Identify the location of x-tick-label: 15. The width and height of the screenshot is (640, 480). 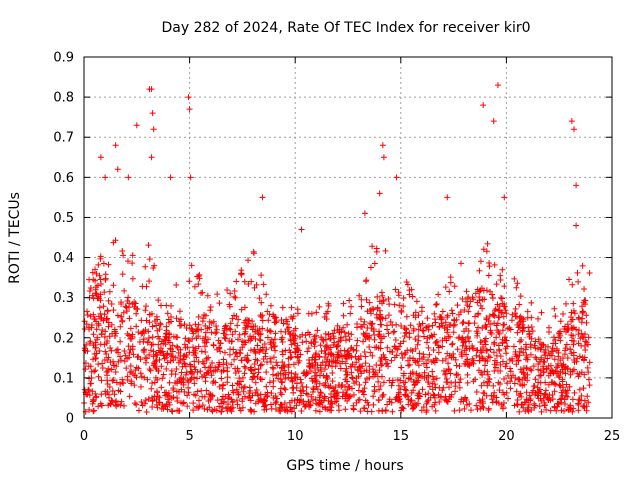
(401, 436).